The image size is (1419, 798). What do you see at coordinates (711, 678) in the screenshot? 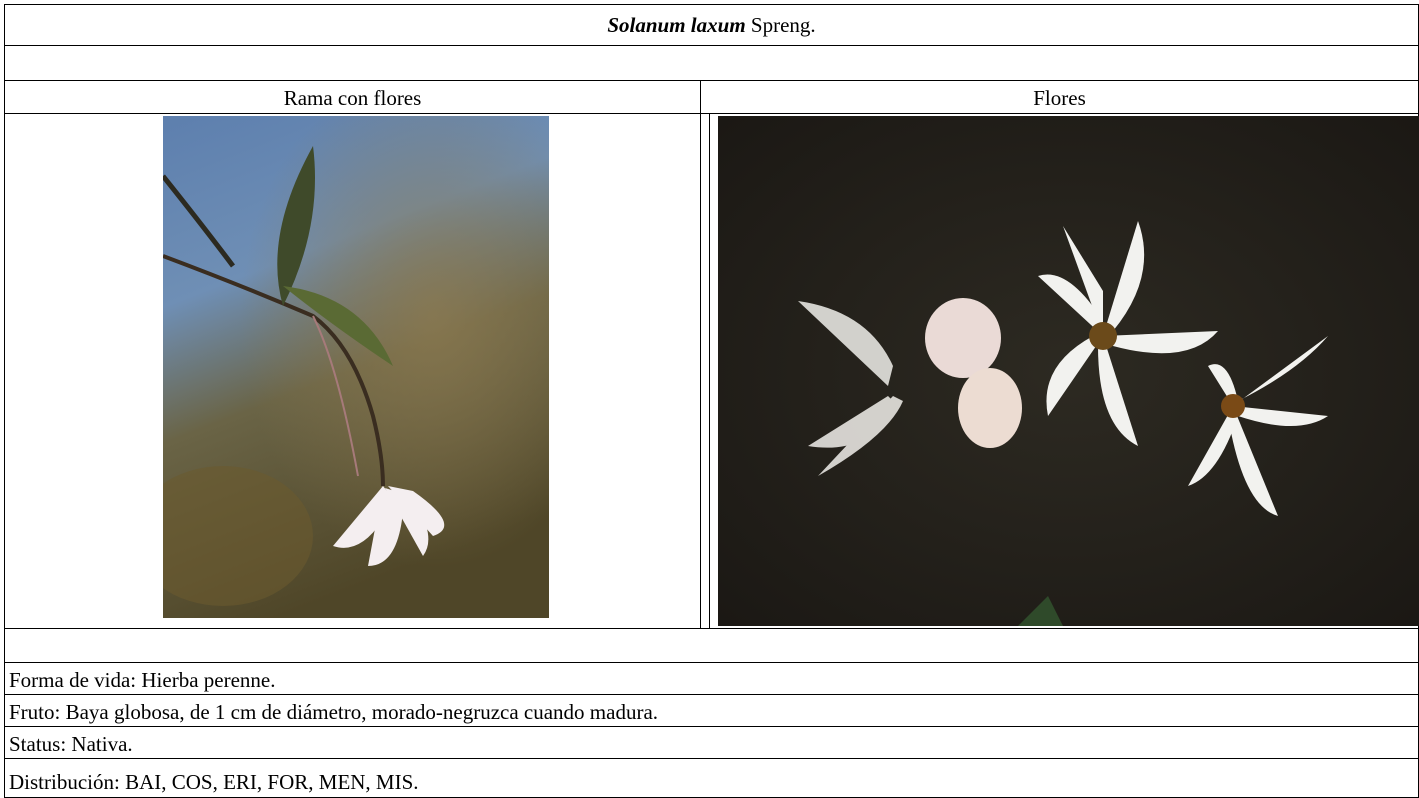
I see `detail-row: Forma de vida: Hierba perenne.` at bounding box center [711, 678].